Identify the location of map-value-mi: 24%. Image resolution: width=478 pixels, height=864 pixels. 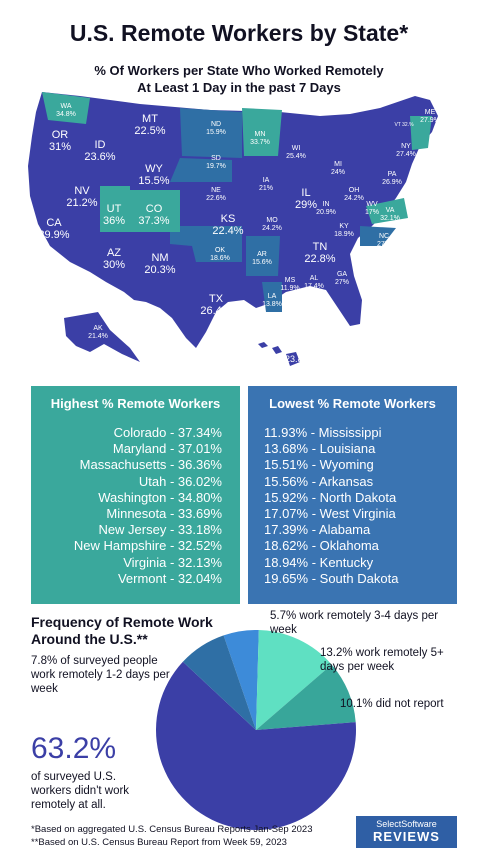
(338, 172).